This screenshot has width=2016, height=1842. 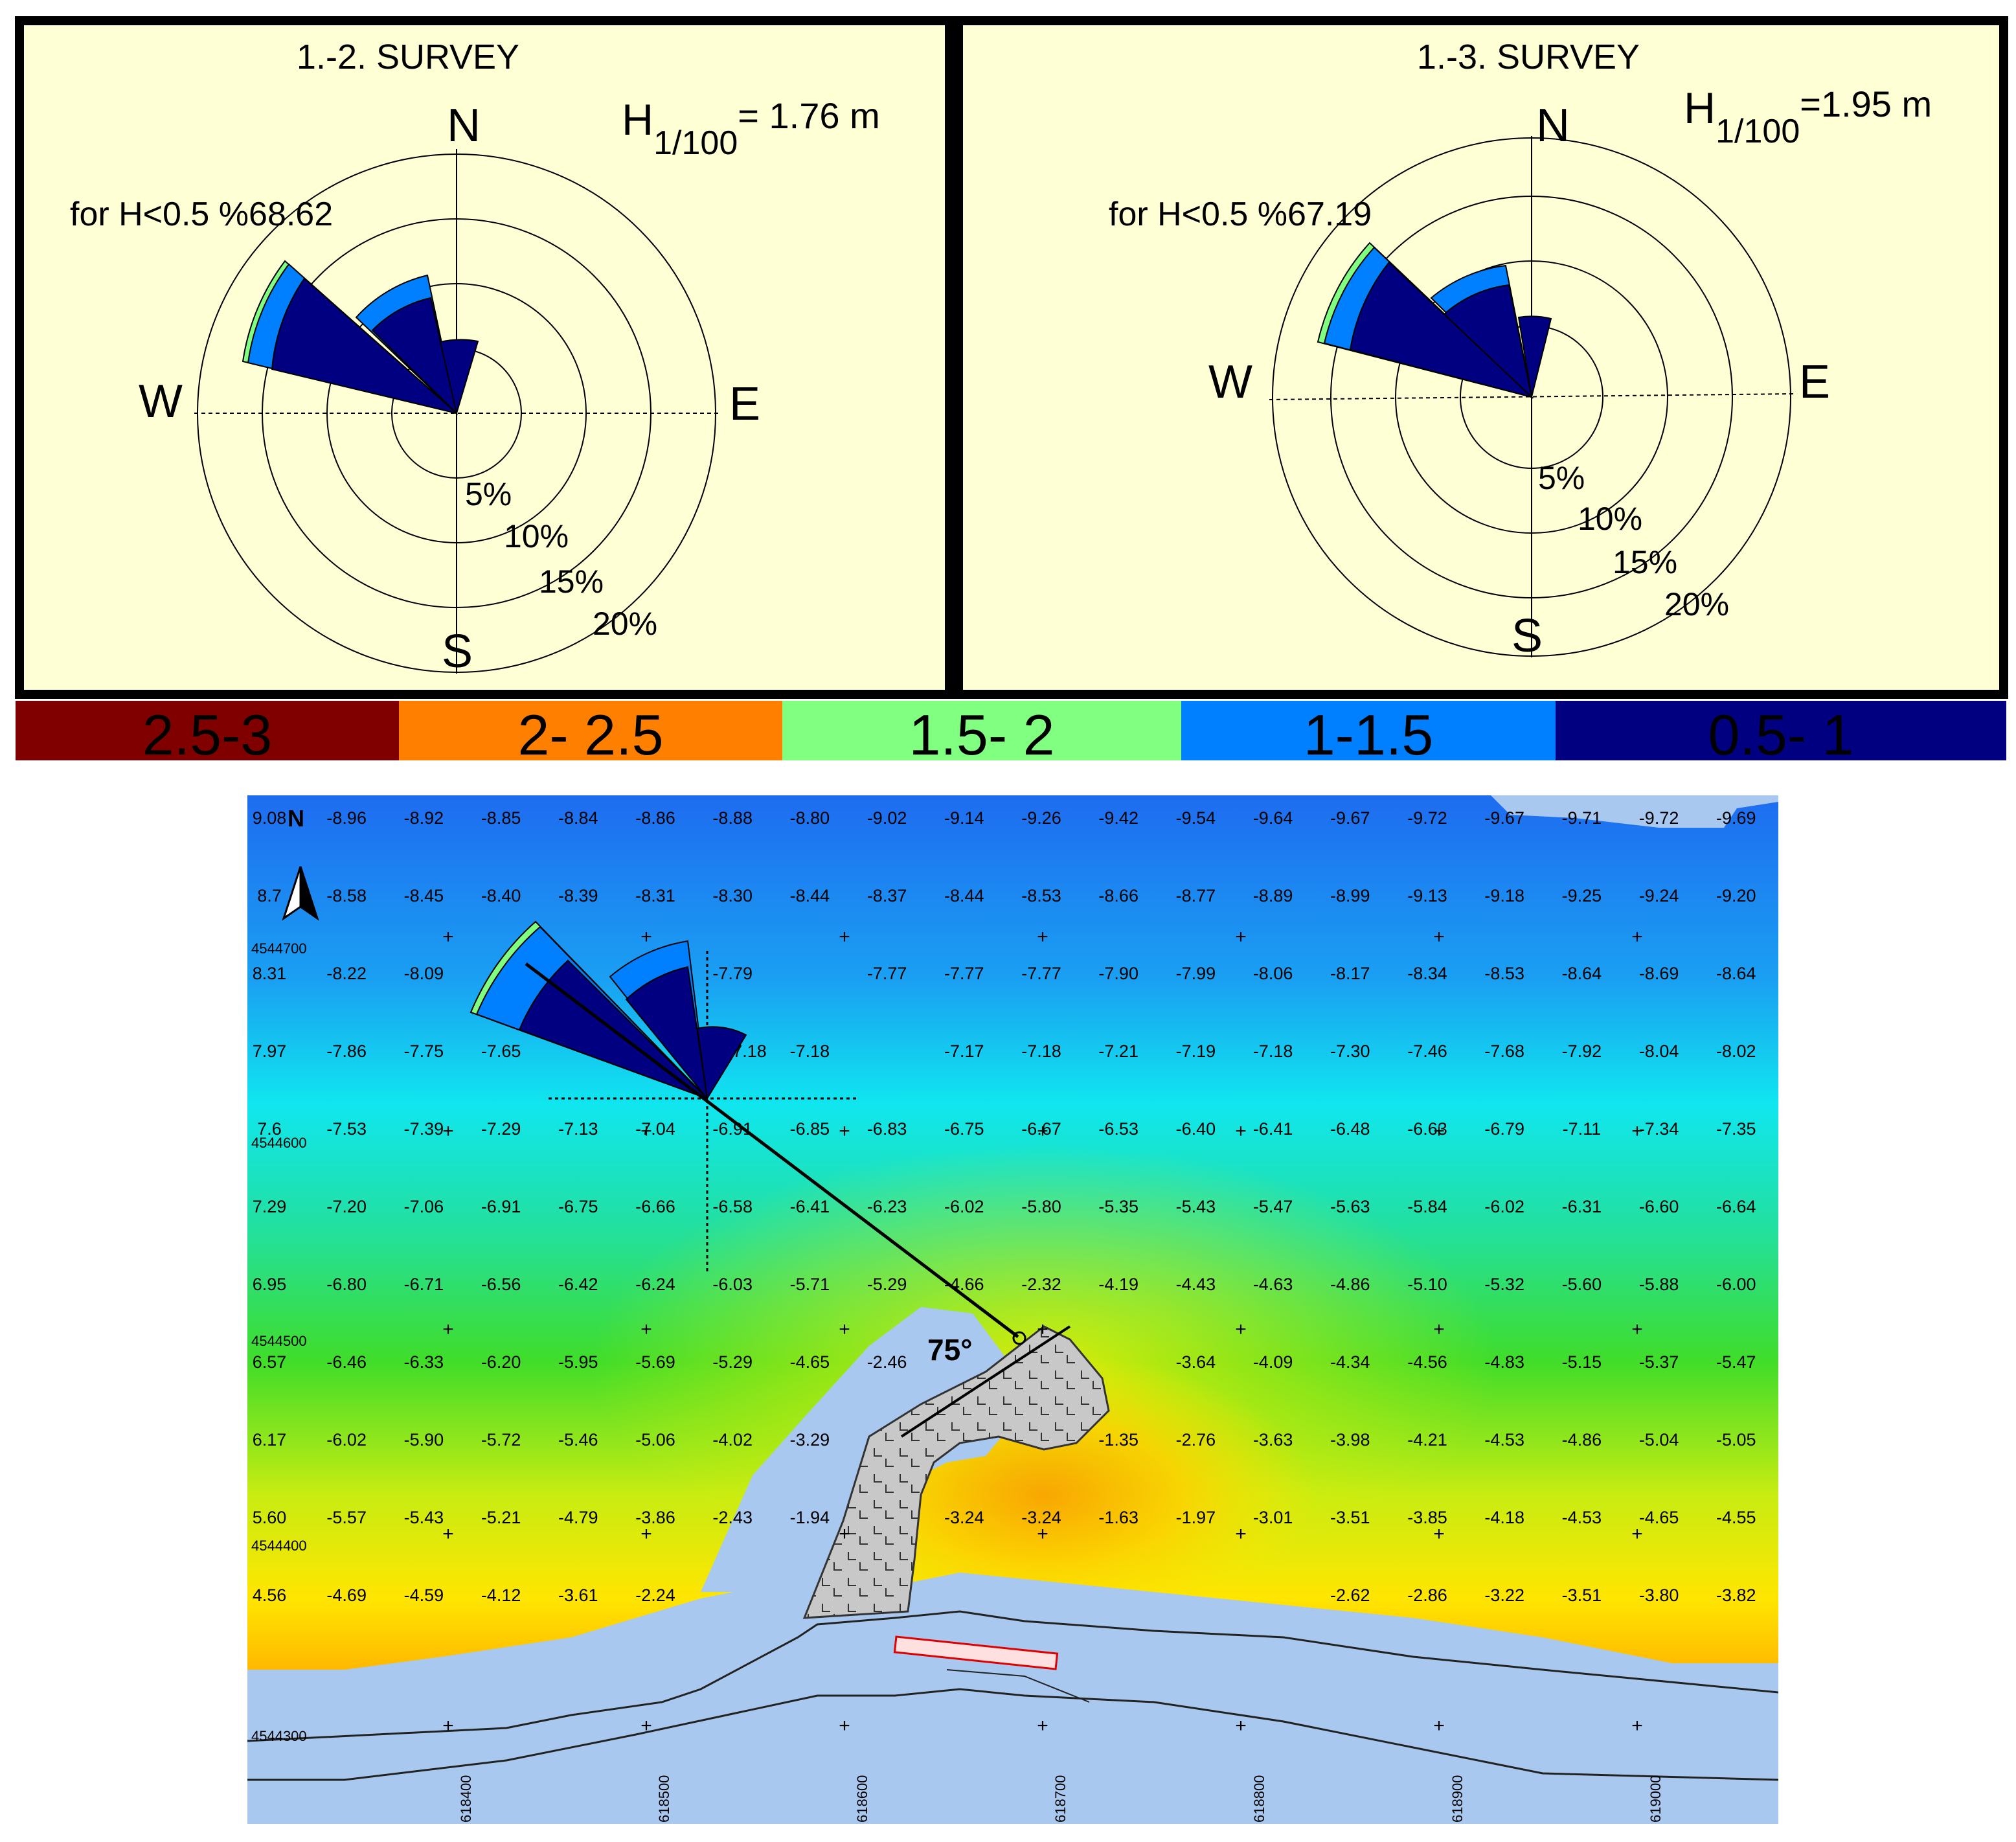 I want to click on y-label: 4544700, so click(x=279, y=948).